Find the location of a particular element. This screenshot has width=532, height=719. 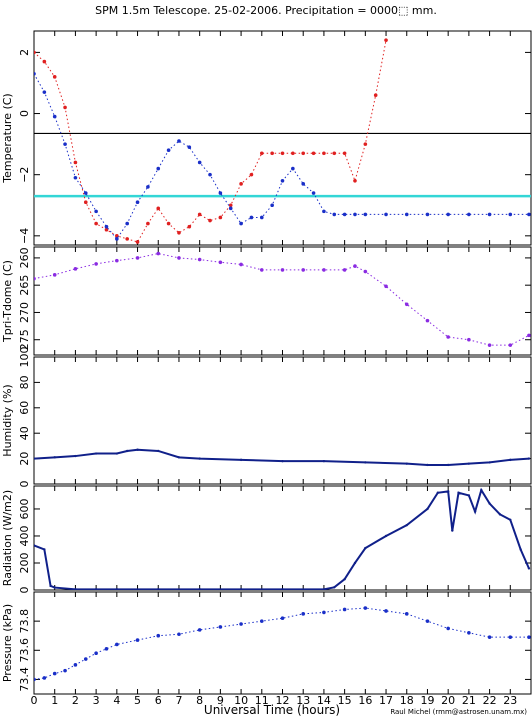

x-tick-label: 15 is located at coordinates (345, 700).